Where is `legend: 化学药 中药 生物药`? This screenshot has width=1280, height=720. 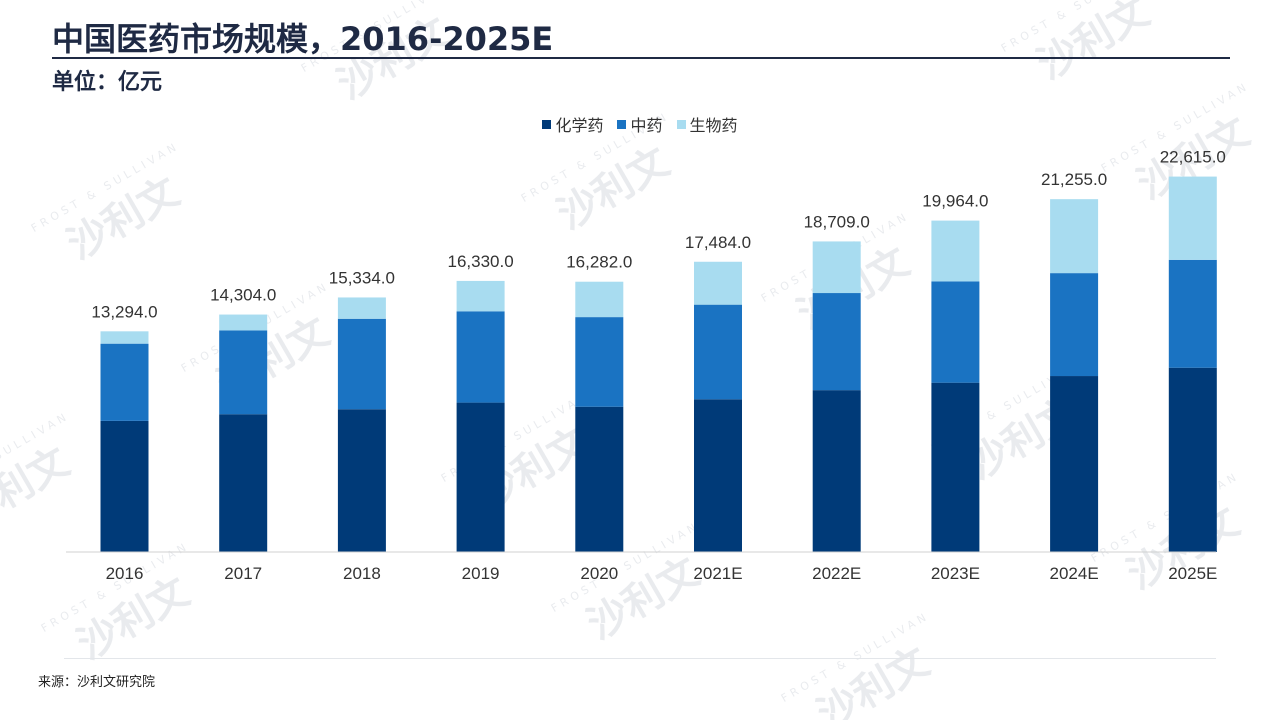 legend: 化学药 中药 生物药 is located at coordinates (640, 124).